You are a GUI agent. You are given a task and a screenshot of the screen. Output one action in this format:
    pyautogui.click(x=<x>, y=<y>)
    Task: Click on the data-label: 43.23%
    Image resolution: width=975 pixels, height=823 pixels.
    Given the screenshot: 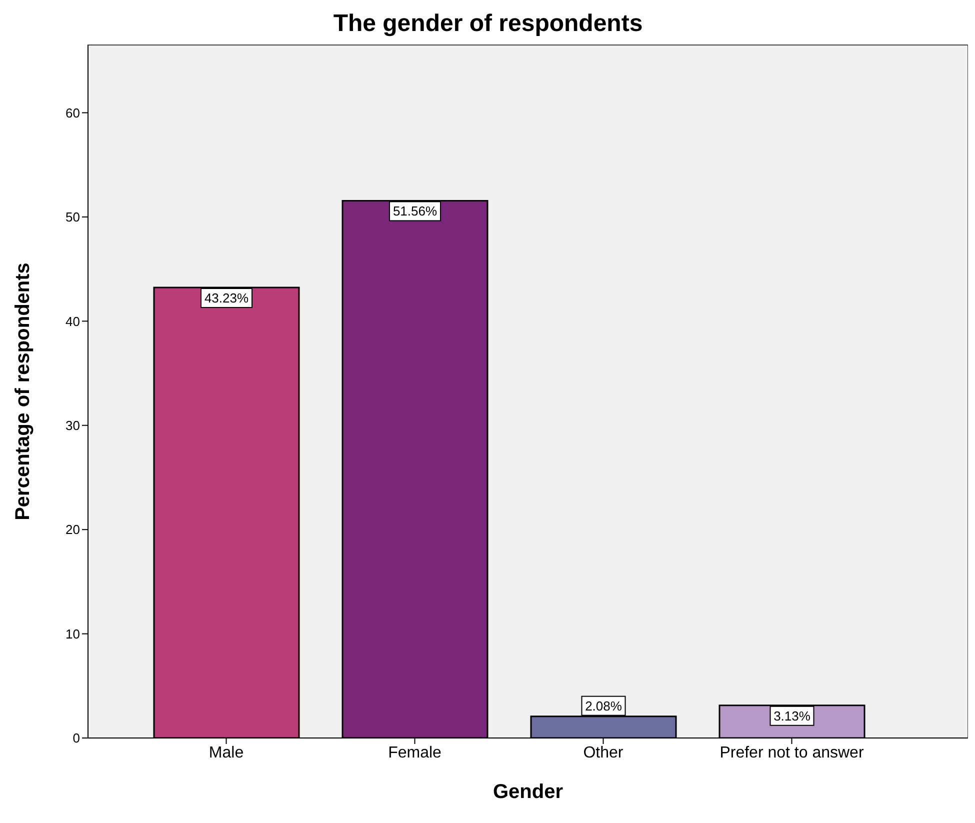 What is the action you would take?
    pyautogui.click(x=226, y=298)
    